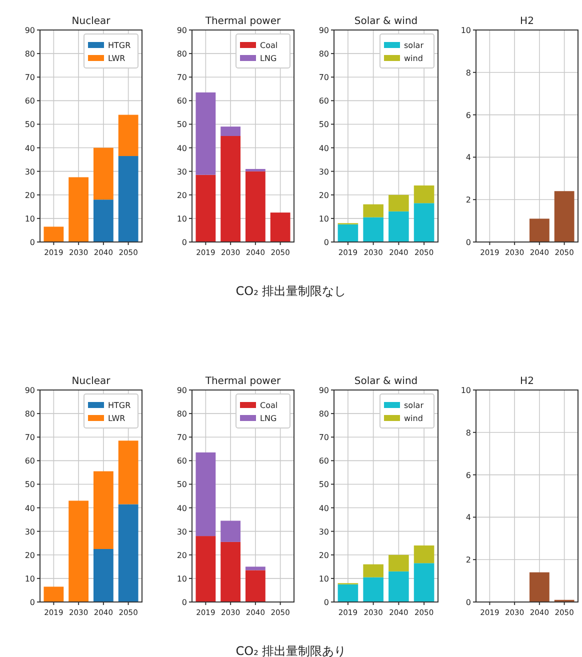 This screenshot has height=657, width=582. What do you see at coordinates (291, 291) in the screenshot?
I see `text: CO₂ 排出量制限なし` at bounding box center [291, 291].